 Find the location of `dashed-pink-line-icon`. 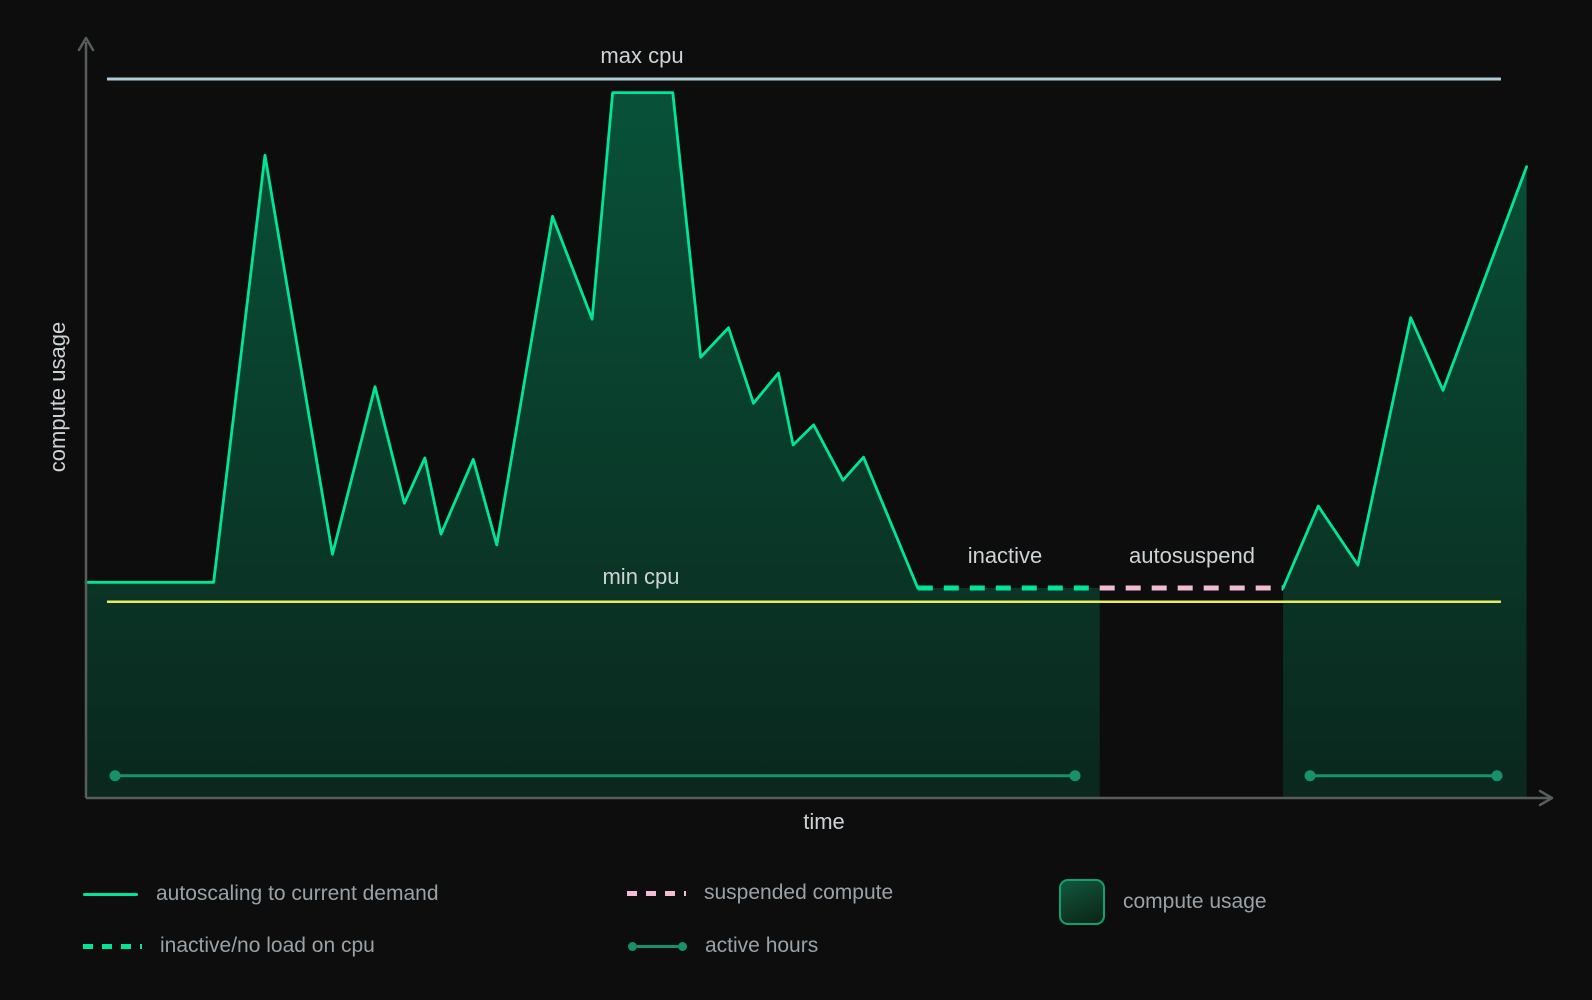

dashed-pink-line-icon is located at coordinates (656, 893).